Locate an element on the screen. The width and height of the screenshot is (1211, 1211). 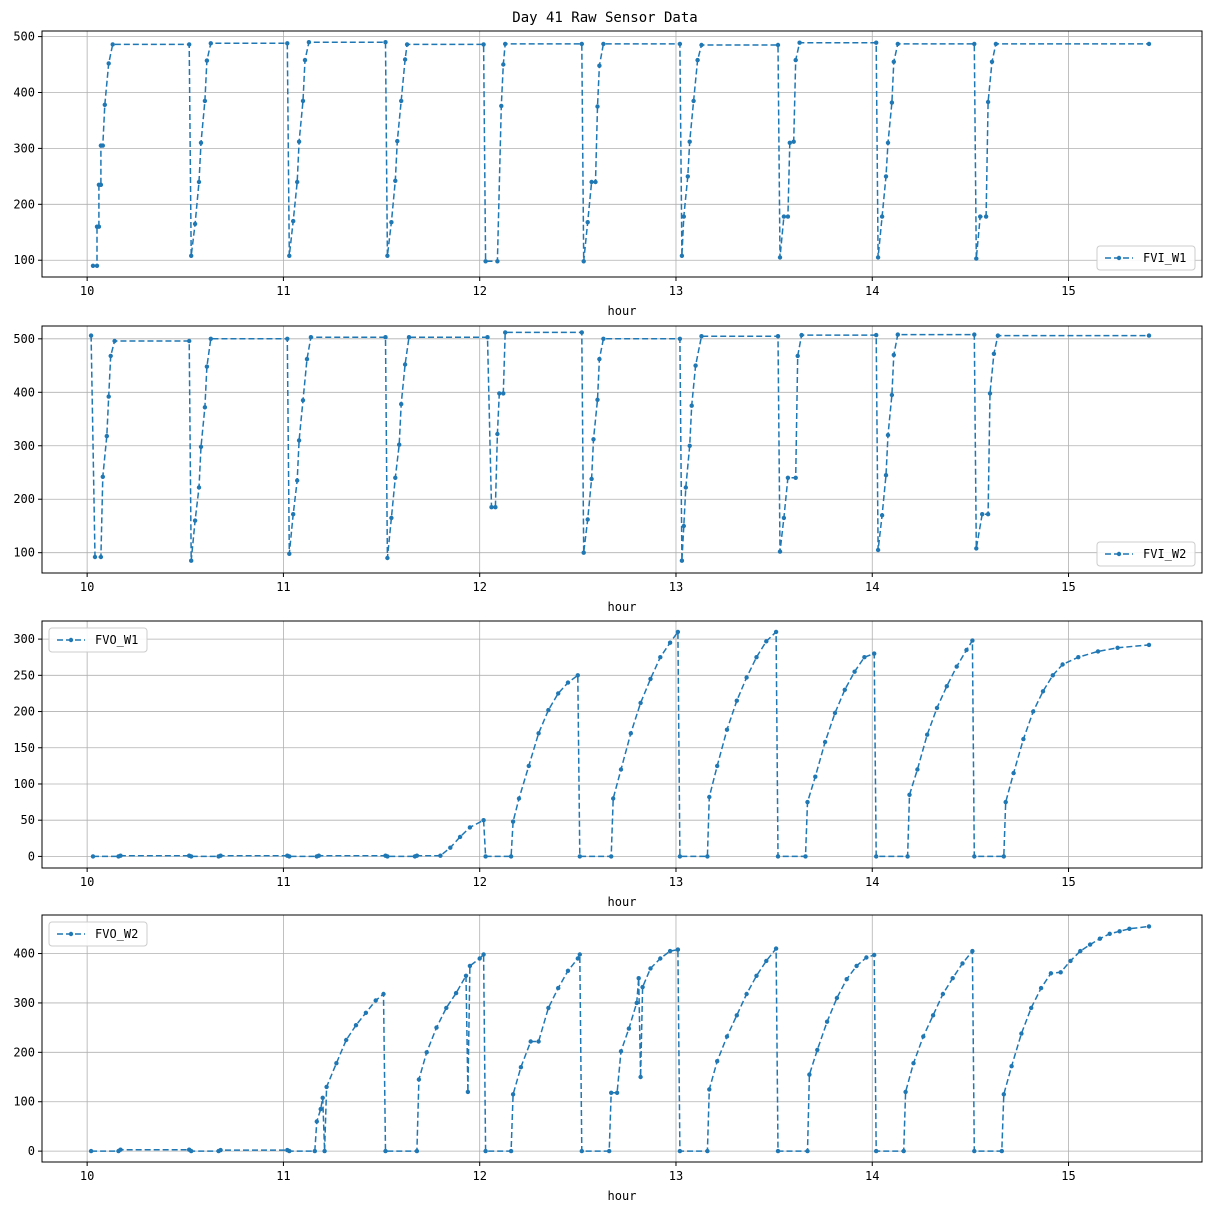
y-tick-label: 500 is located at coordinates (24, 339).